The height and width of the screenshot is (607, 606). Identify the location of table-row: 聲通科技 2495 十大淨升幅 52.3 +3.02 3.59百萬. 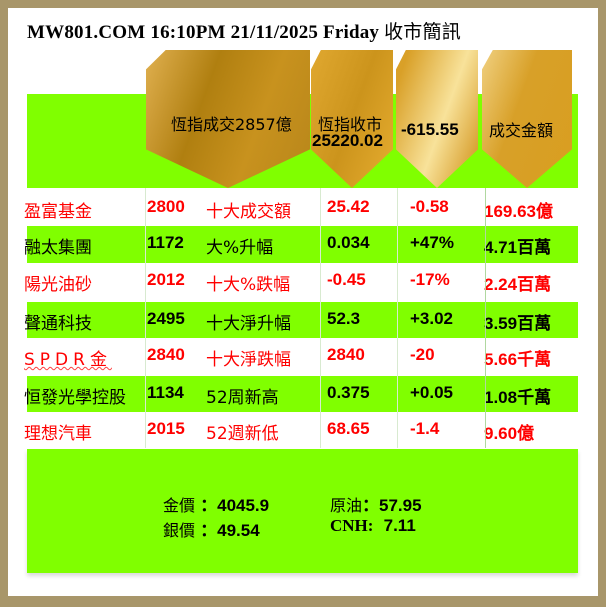
(303, 320).